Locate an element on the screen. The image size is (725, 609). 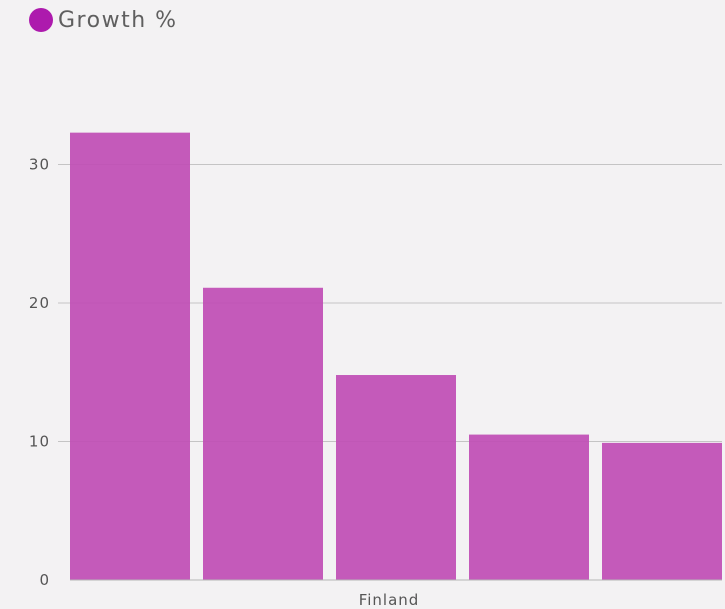
x-category-label: Finland is located at coordinates (389, 600).